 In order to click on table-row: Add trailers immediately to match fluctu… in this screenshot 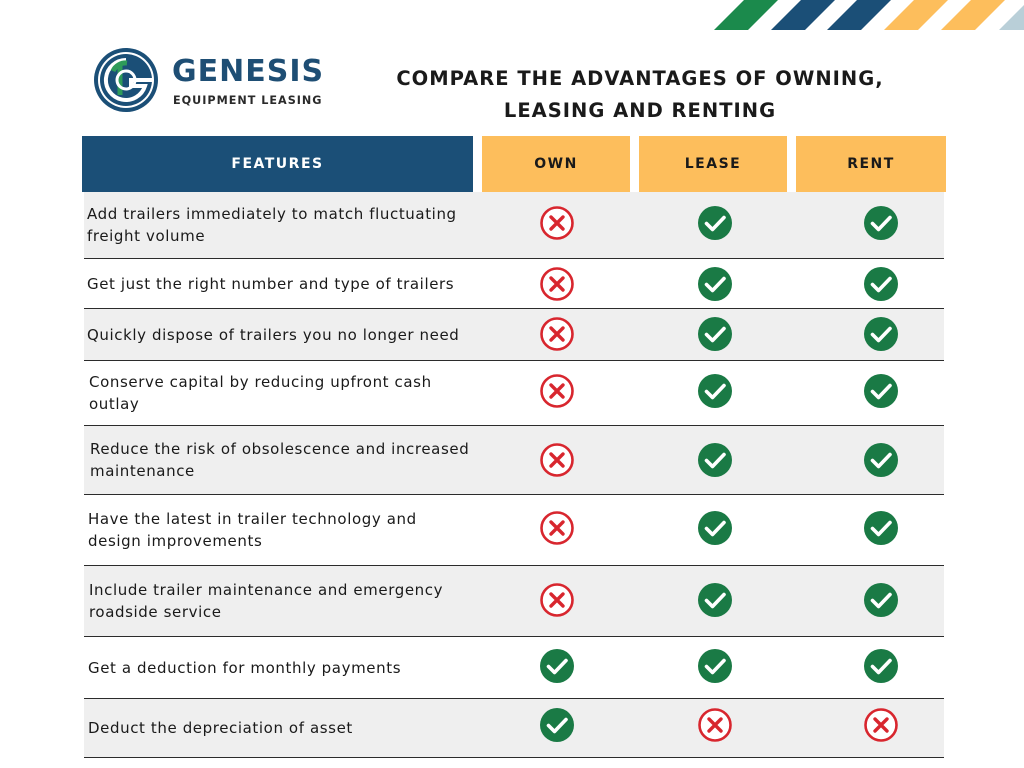, I will do `click(514, 225)`.